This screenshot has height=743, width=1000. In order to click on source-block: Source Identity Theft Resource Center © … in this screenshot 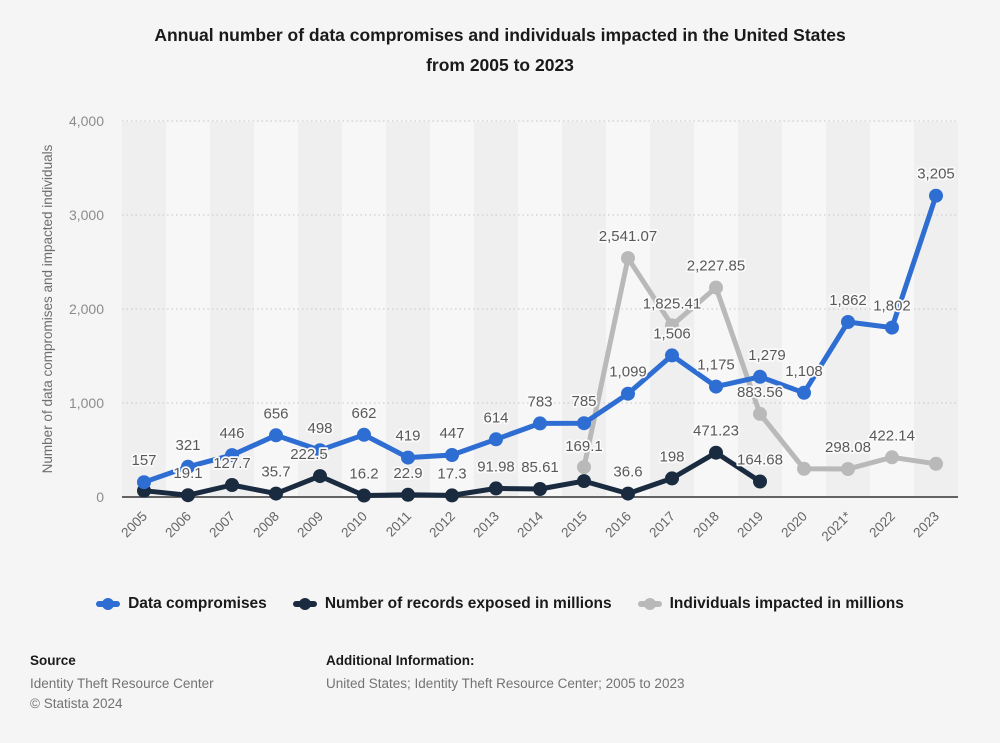, I will do `click(122, 682)`.